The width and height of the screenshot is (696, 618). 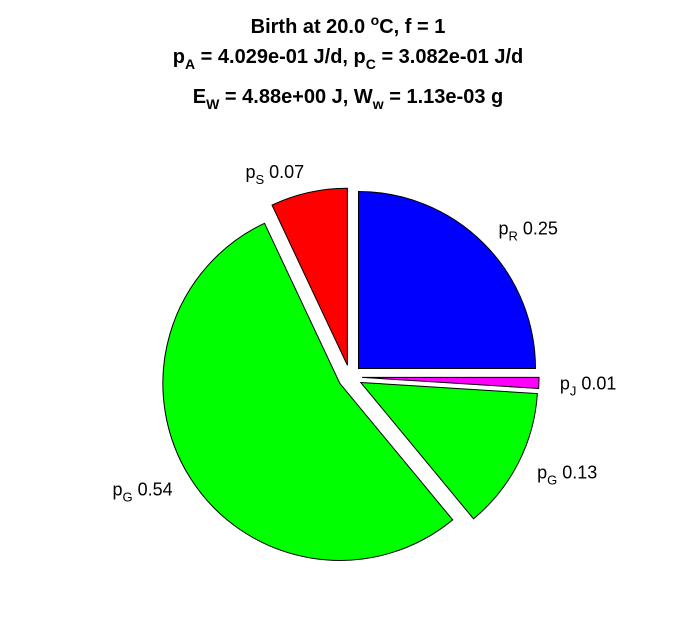 I want to click on ww-value: = 1.13e-03 g, so click(x=443, y=97).